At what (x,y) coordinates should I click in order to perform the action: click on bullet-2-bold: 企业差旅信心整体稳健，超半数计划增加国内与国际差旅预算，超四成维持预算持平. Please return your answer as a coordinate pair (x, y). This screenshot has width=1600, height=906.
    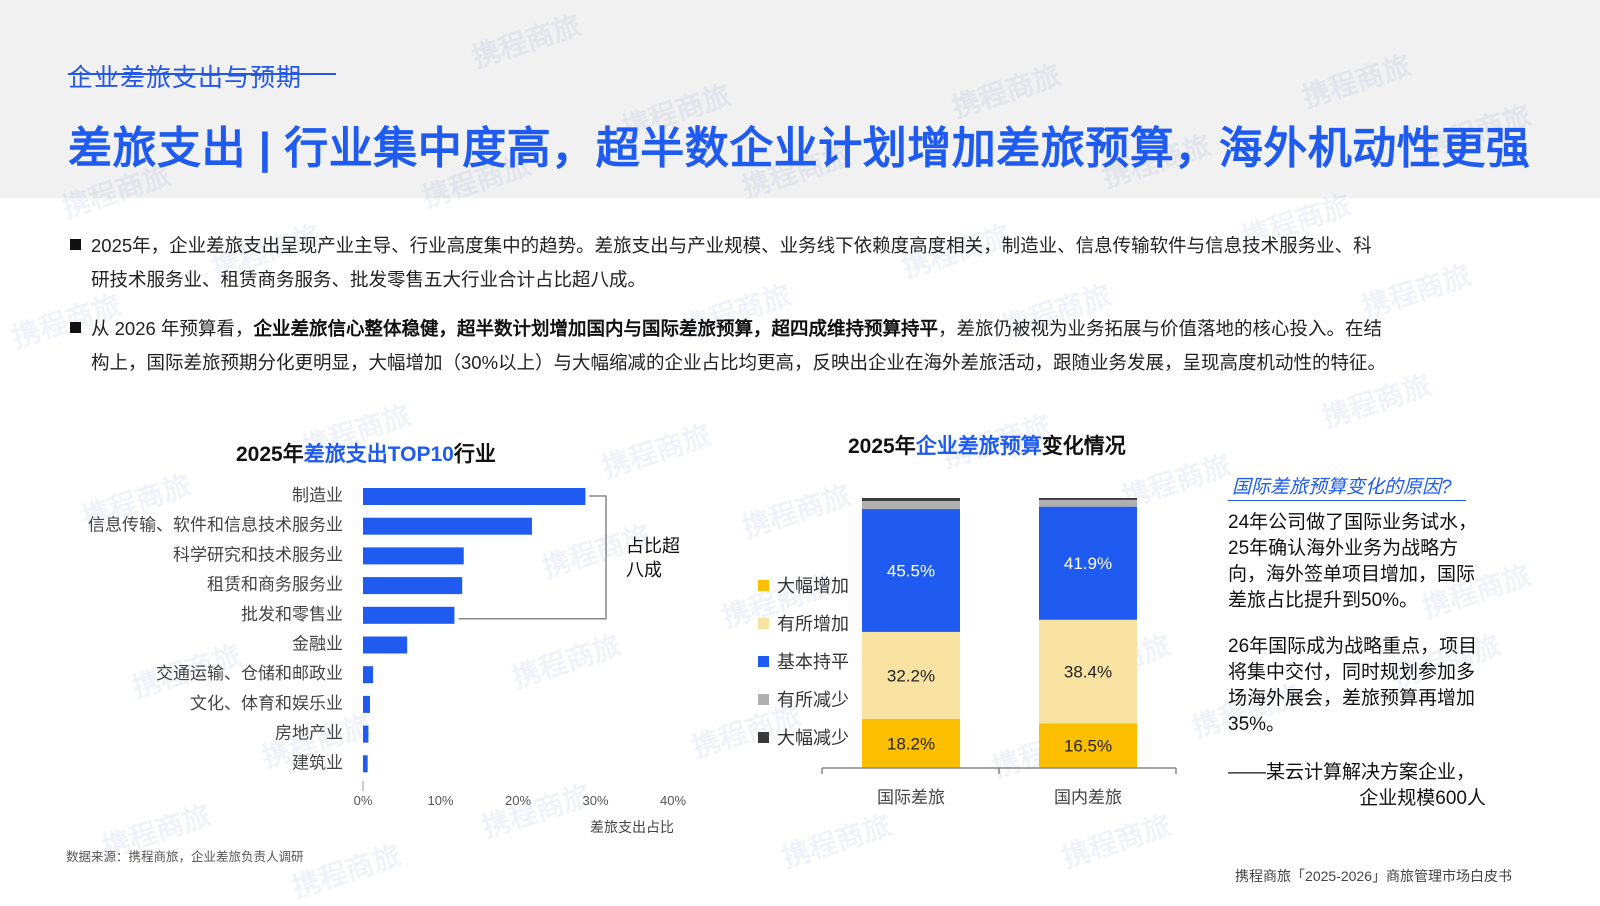
    Looking at the image, I should click on (595, 328).